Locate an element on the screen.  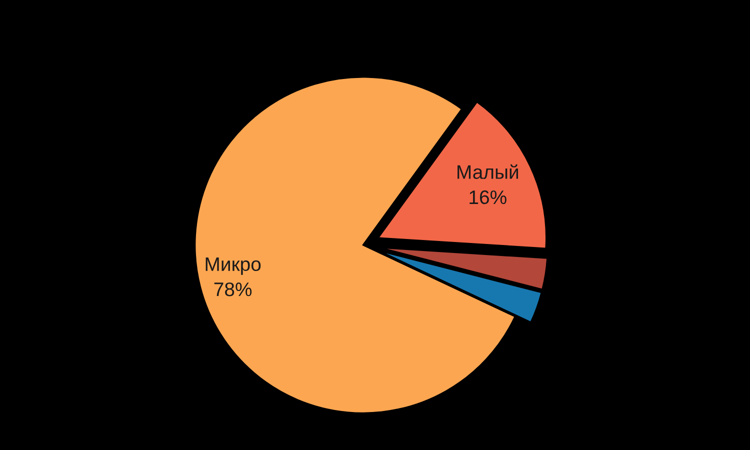
data-label: 16% is located at coordinates (488, 197).